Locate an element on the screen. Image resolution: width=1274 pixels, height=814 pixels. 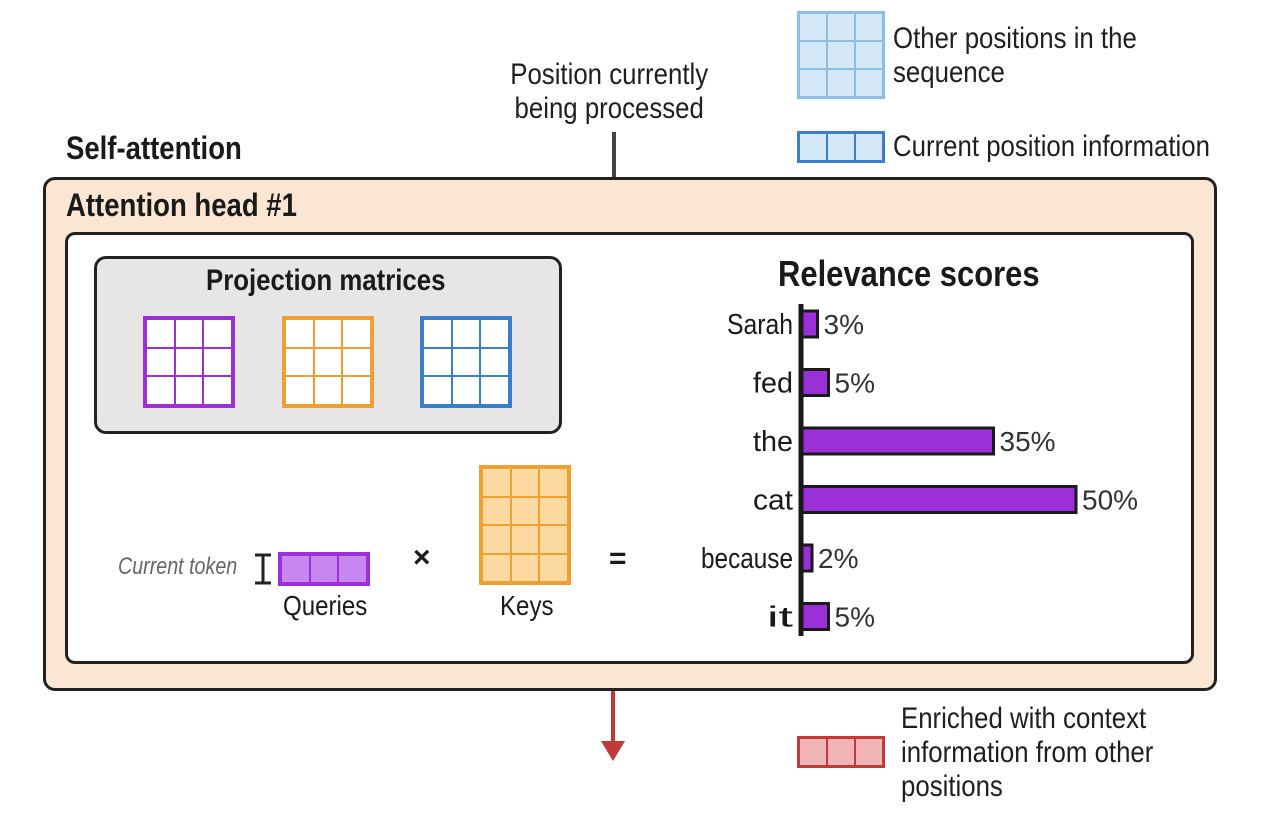
relevance-scores-title: Relevance scores is located at coordinates (909, 273).